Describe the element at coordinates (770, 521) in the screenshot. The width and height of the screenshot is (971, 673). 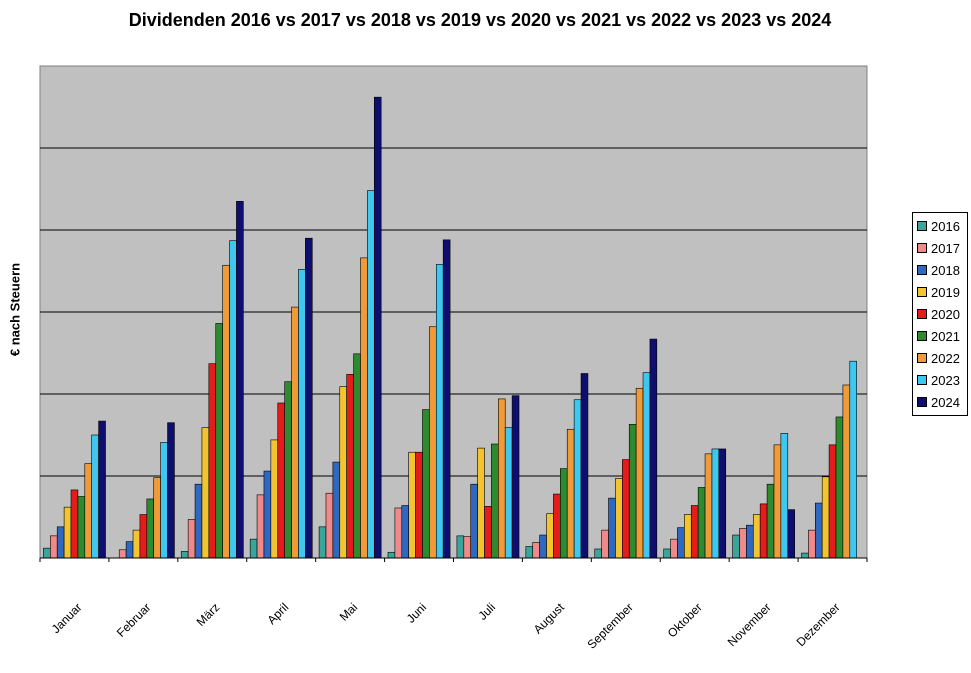
I see `bar-2021-November` at that location.